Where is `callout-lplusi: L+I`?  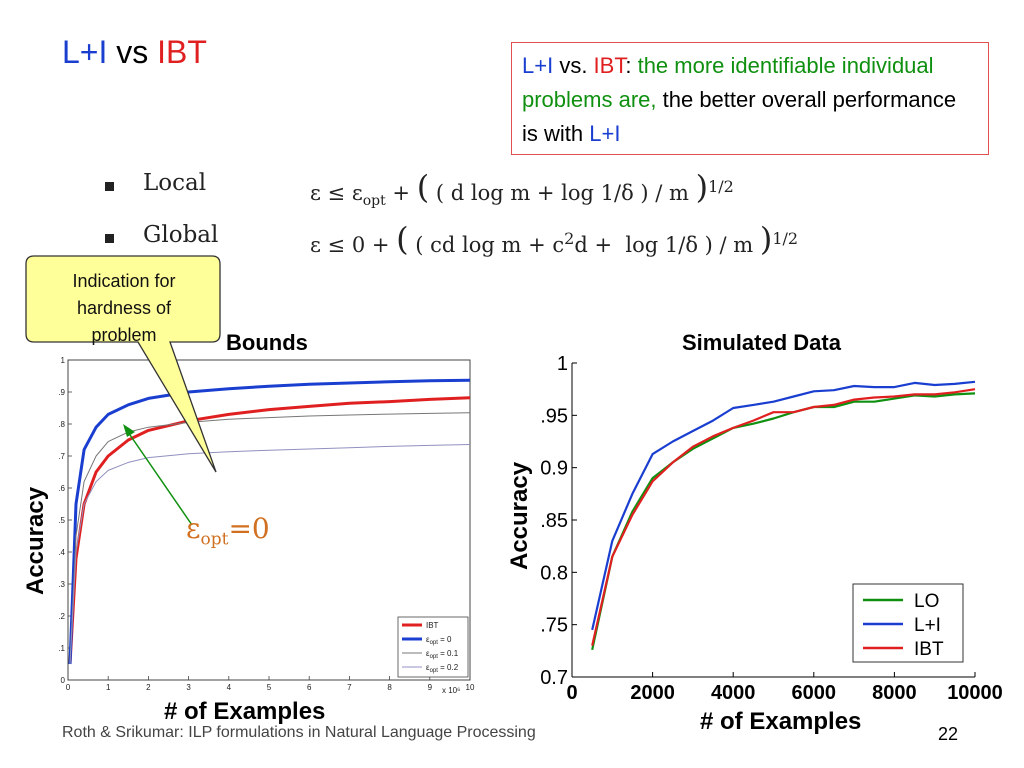 callout-lplusi: L+I is located at coordinates (538, 65).